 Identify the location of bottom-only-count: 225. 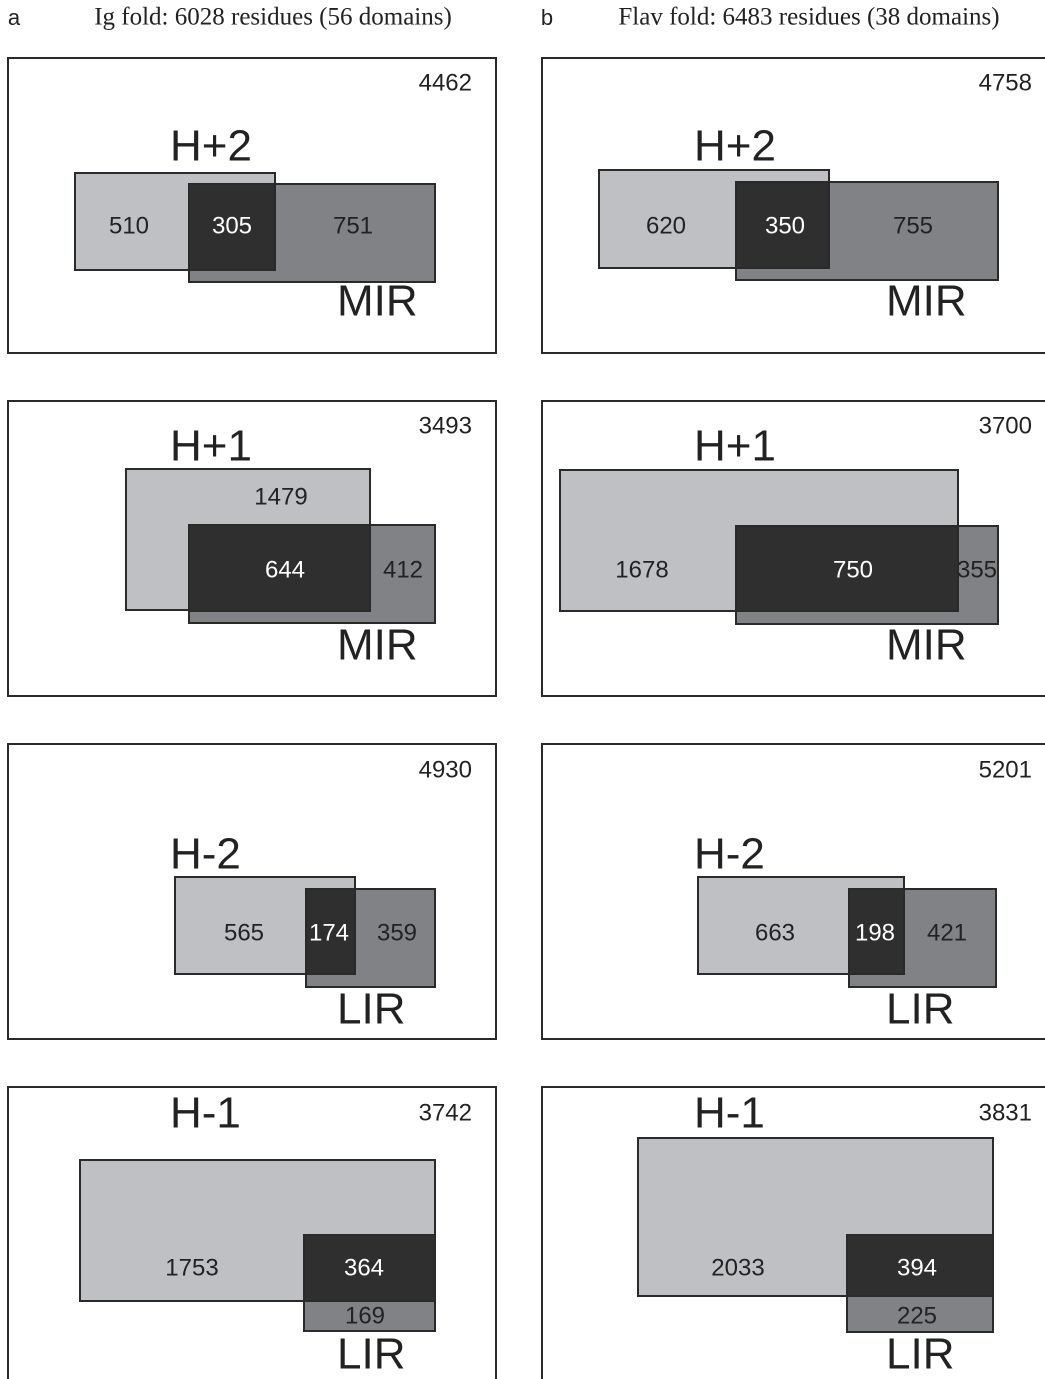
(917, 1315).